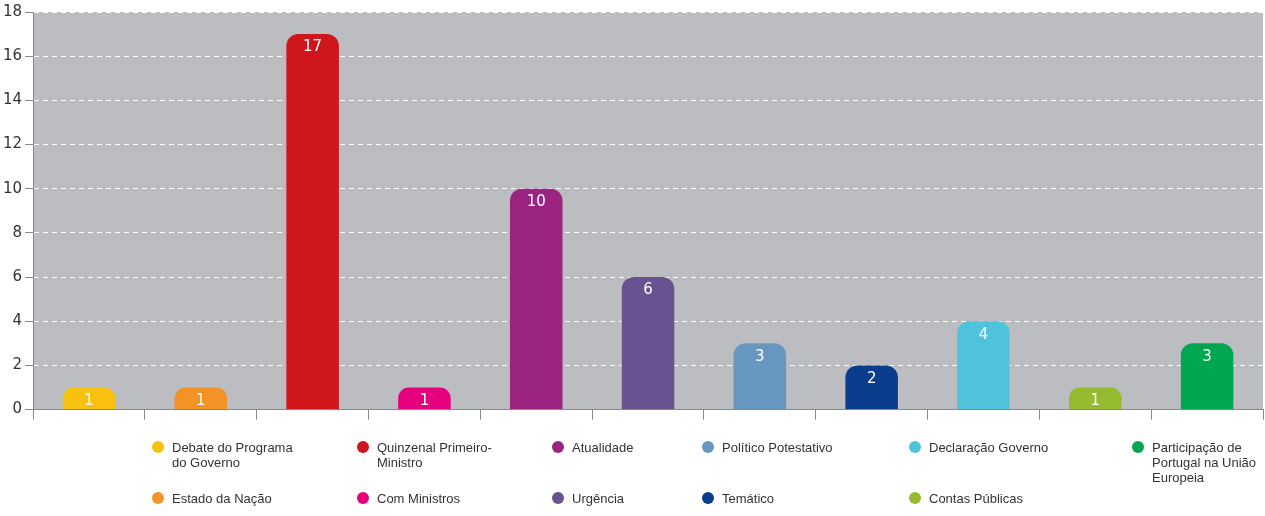 The image size is (1265, 516). Describe the element at coordinates (17, 320) in the screenshot. I see `y-tick-label: 4` at that location.